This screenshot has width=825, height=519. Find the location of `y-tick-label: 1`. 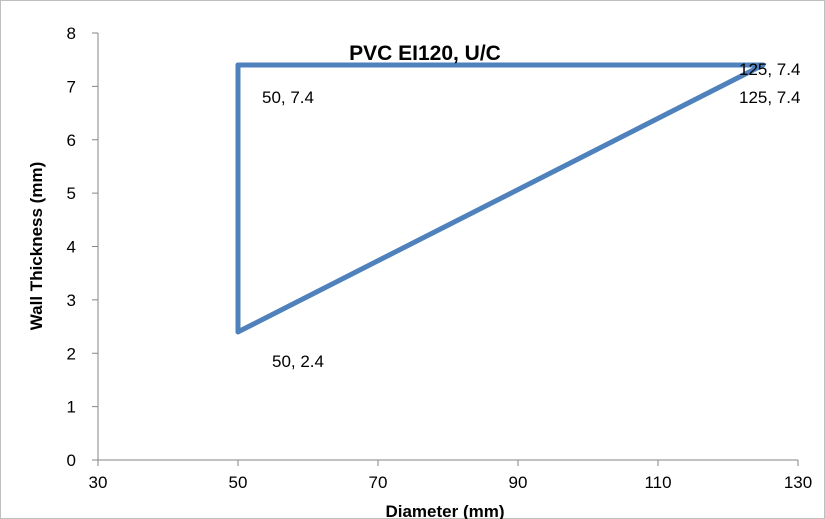

y-tick-label: 1 is located at coordinates (71, 407).